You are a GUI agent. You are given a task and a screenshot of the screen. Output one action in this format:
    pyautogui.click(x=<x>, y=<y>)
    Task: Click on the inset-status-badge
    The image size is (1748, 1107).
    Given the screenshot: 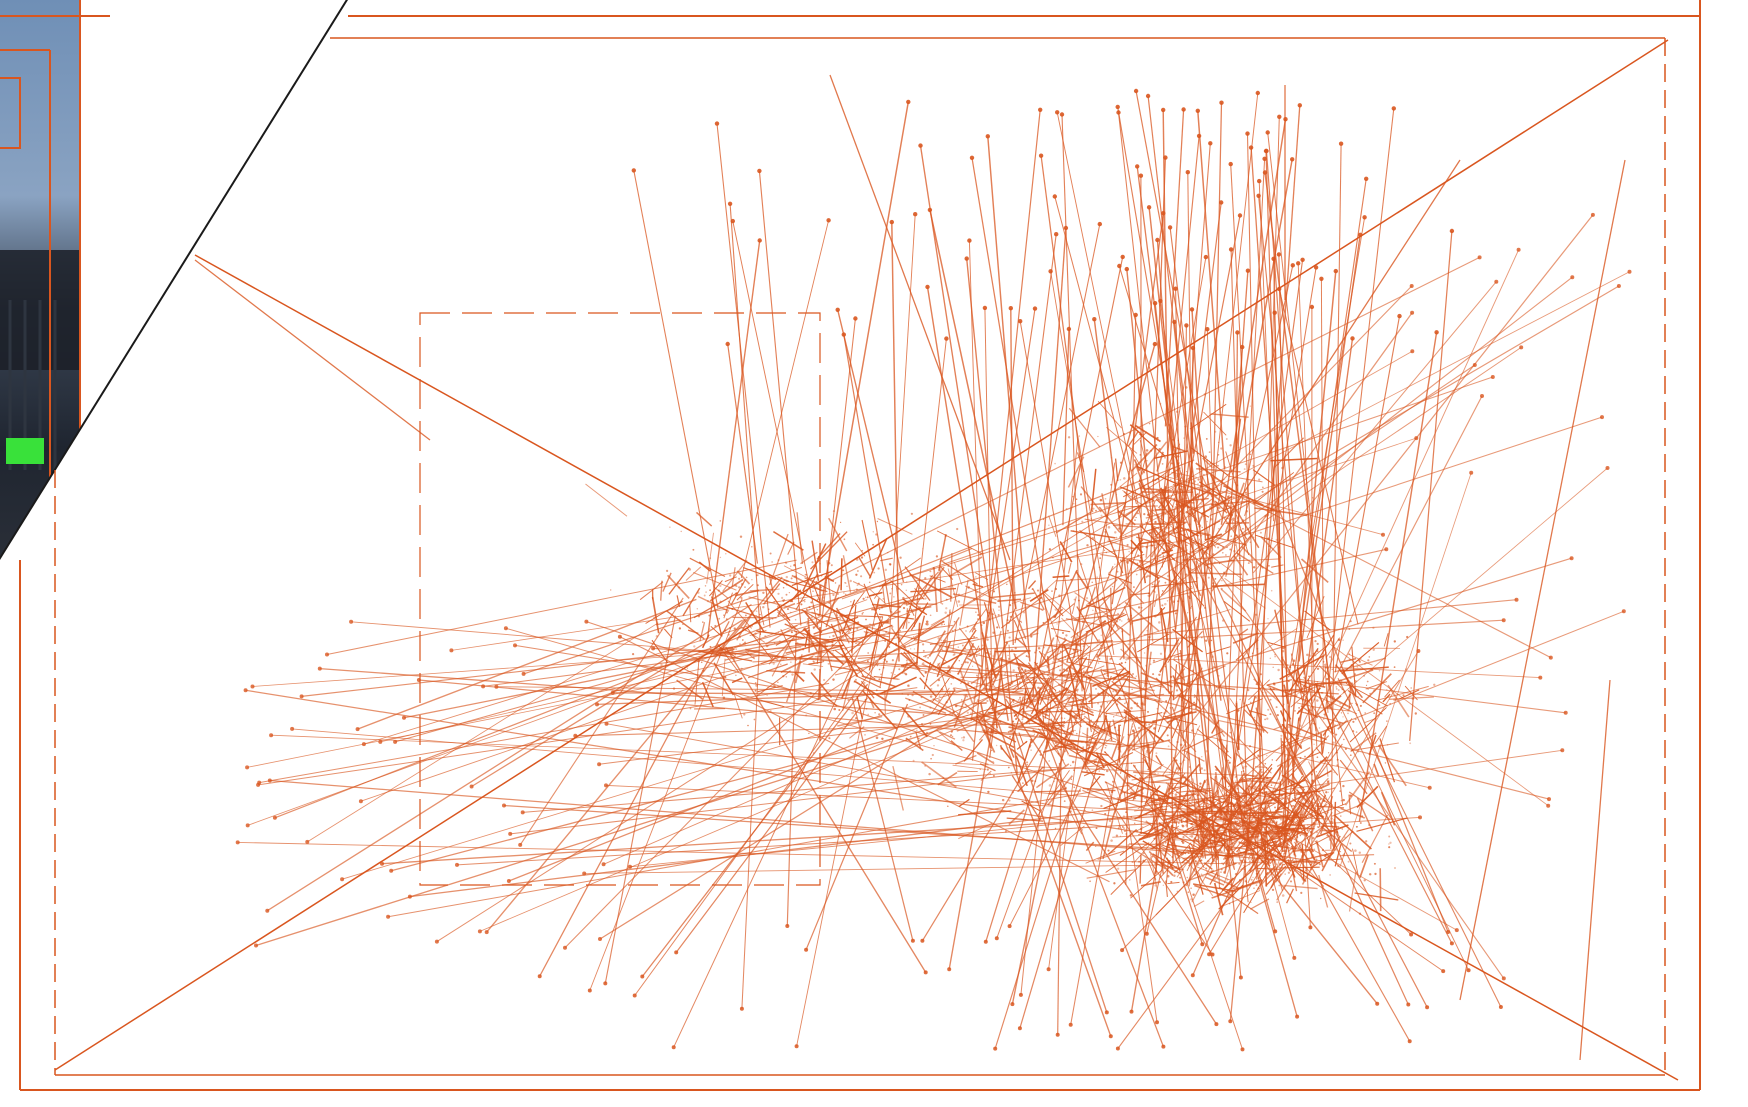 What is the action you would take?
    pyautogui.click(x=25, y=451)
    